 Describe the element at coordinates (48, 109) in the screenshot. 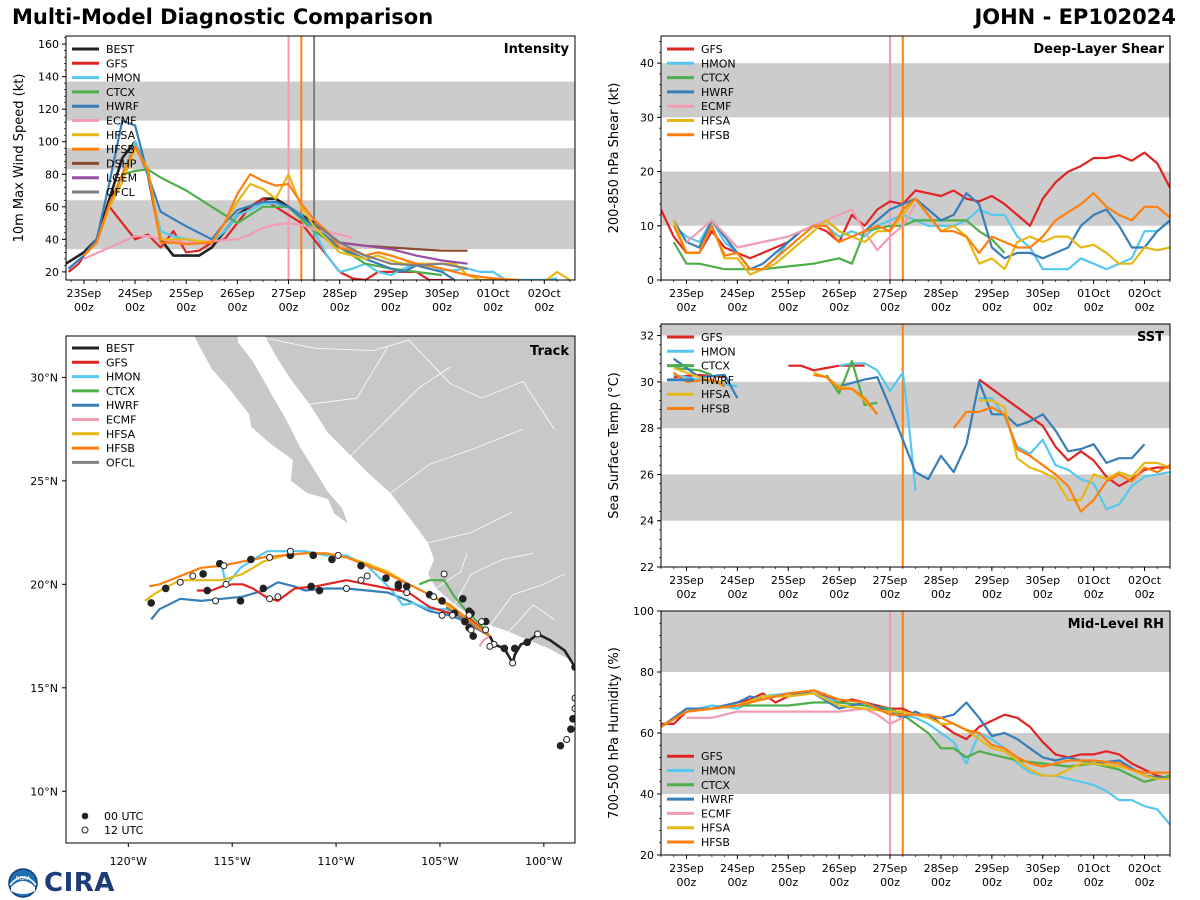

I see `y-tick-label: 120` at that location.